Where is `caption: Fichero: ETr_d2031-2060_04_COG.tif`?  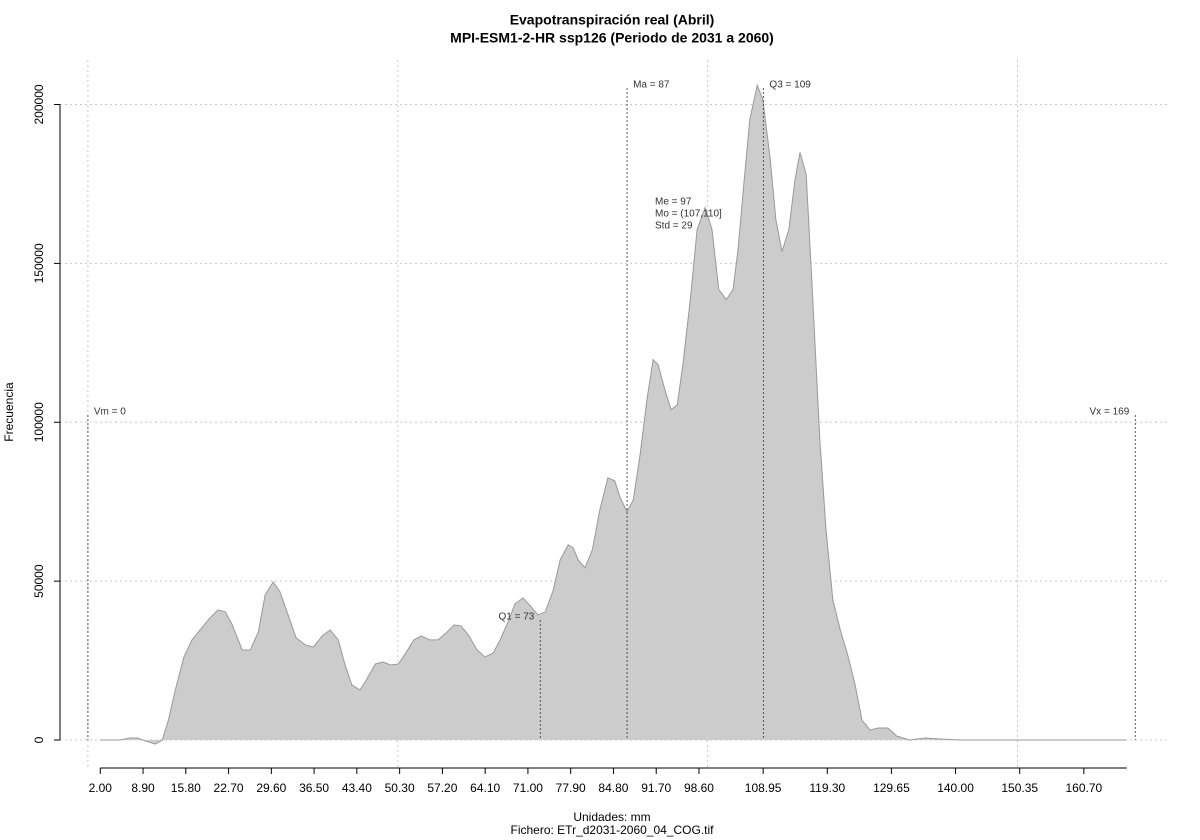
caption: Fichero: ETr_d2031-2060_04_COG.tif is located at coordinates (613, 830).